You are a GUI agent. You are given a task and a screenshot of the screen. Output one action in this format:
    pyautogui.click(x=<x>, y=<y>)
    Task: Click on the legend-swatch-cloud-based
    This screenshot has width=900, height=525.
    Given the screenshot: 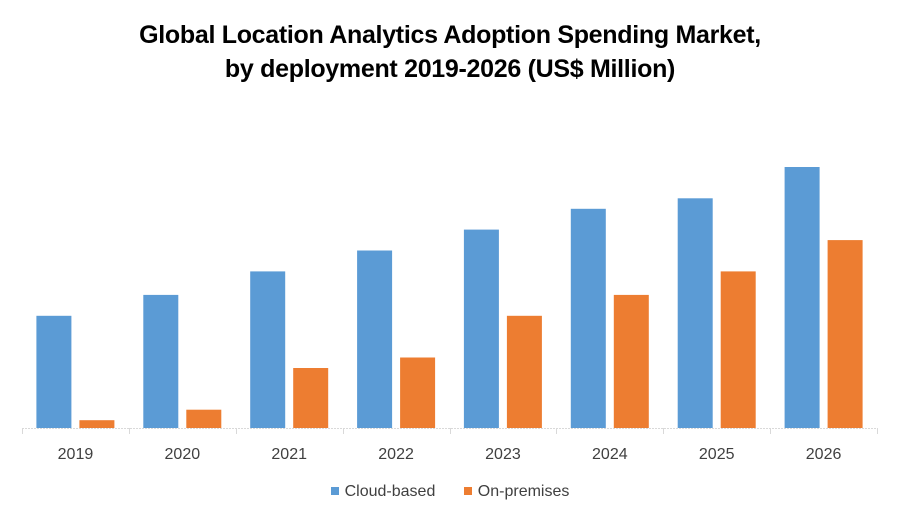 What is the action you would take?
    pyautogui.click(x=334, y=490)
    